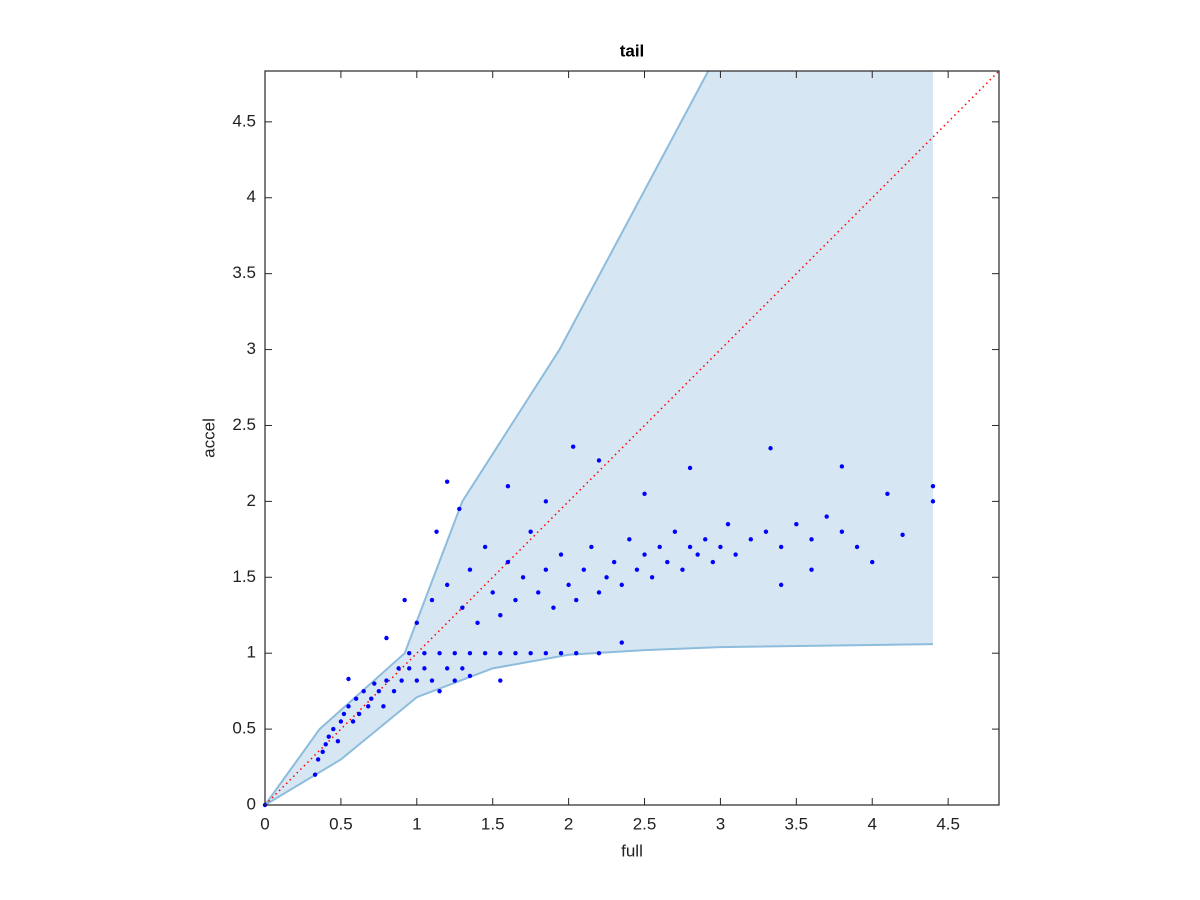 This screenshot has width=1200, height=900. What do you see at coordinates (251, 196) in the screenshot?
I see `y-tick-label: 4` at bounding box center [251, 196].